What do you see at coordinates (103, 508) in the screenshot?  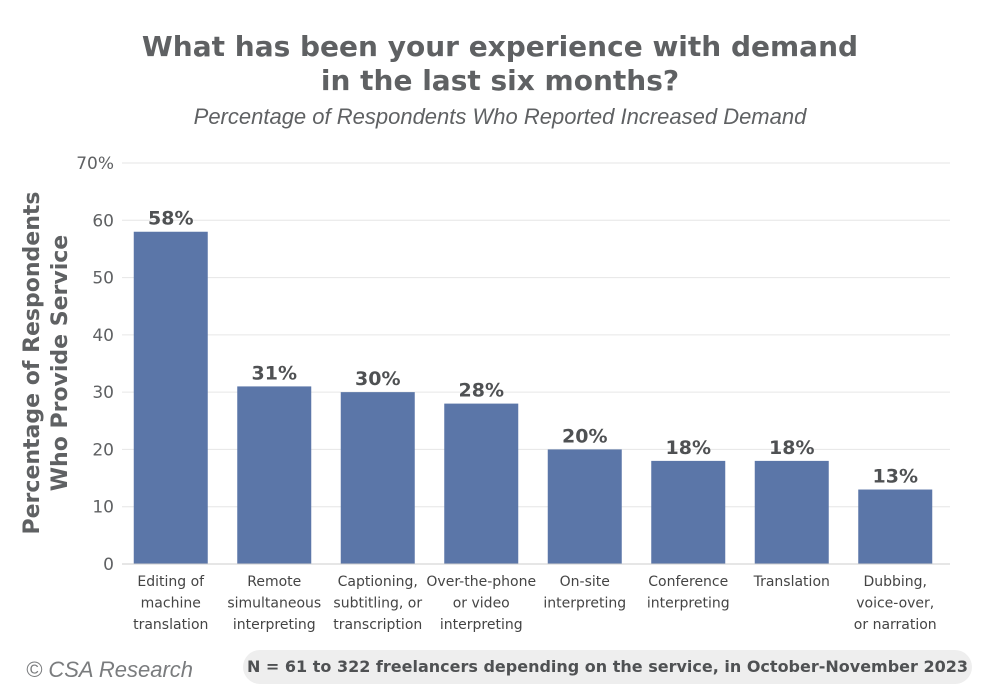 I see `y-tick-label: 10` at bounding box center [103, 508].